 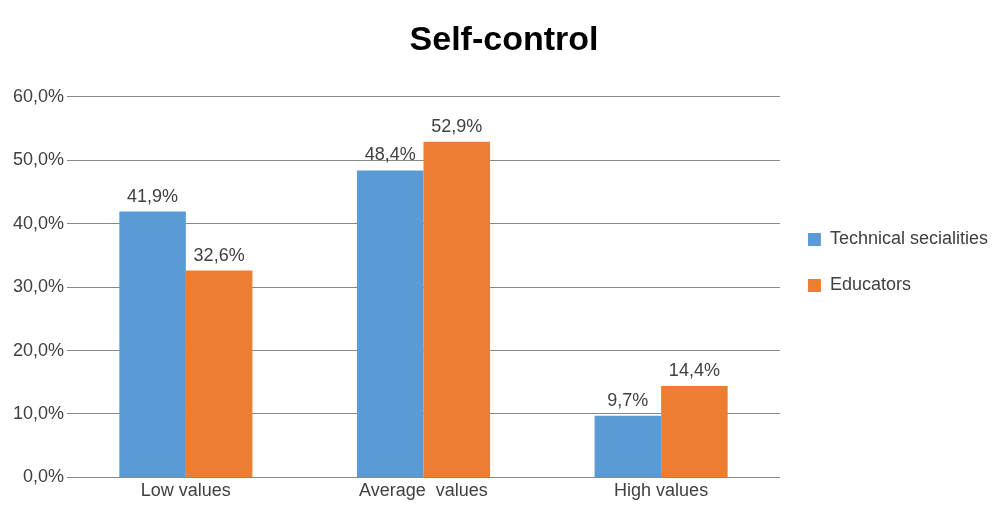 What do you see at coordinates (504, 37) in the screenshot?
I see `chart-title: Self-control` at bounding box center [504, 37].